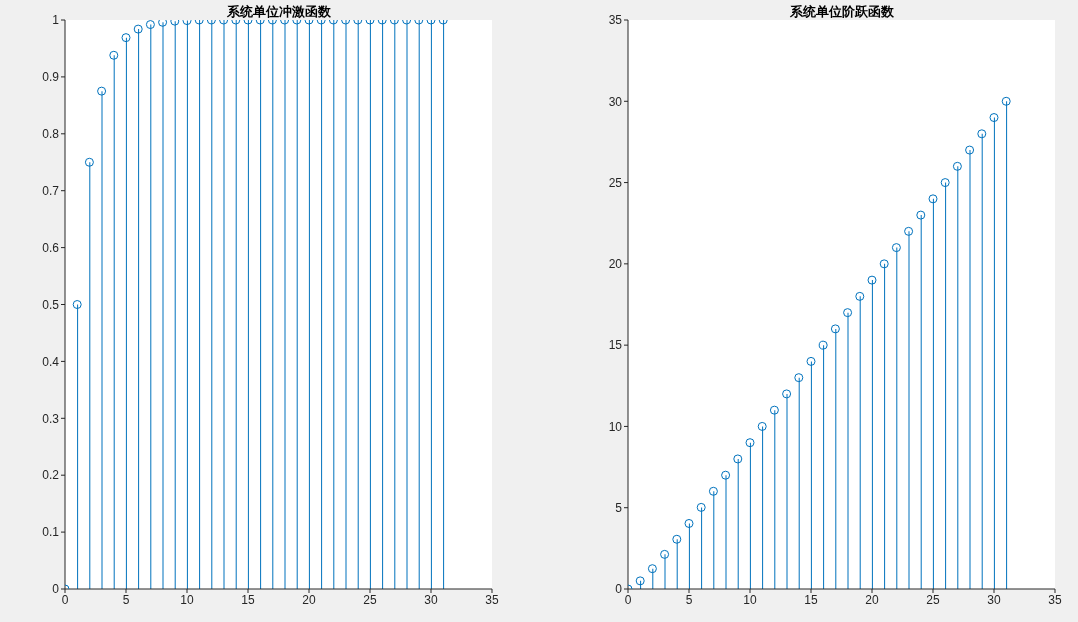 Image resolution: width=1078 pixels, height=622 pixels. What do you see at coordinates (56, 20) in the screenshot?
I see `y-tick-label: 1` at bounding box center [56, 20].